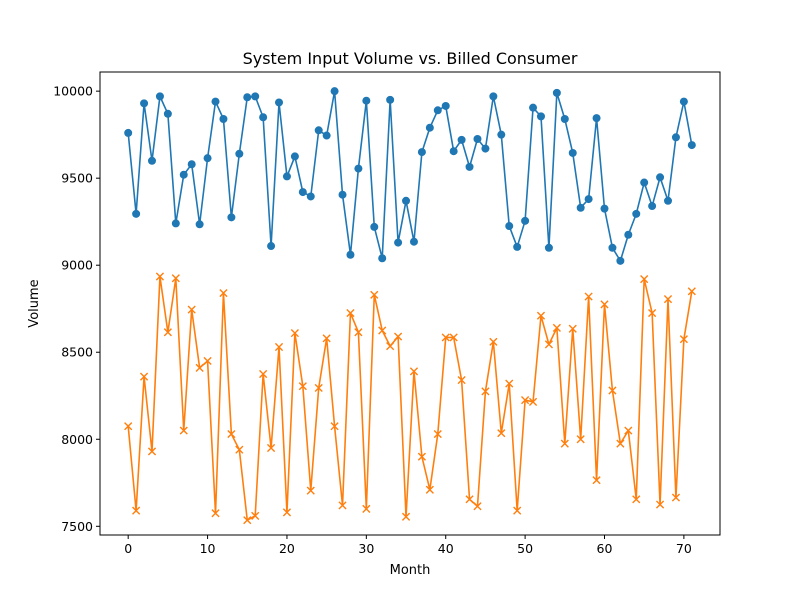 Image resolution: width=800 pixels, height=600 pixels. I want to click on x-axis-label: Month, so click(410, 570).